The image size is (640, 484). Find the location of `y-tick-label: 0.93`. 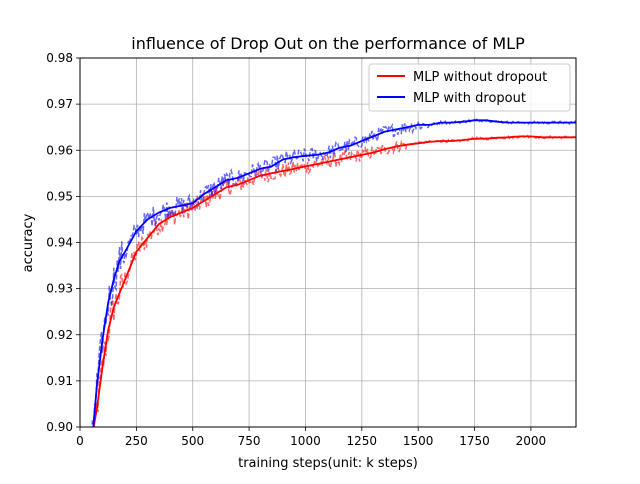

y-tick-label: 0.93 is located at coordinates (59, 289).